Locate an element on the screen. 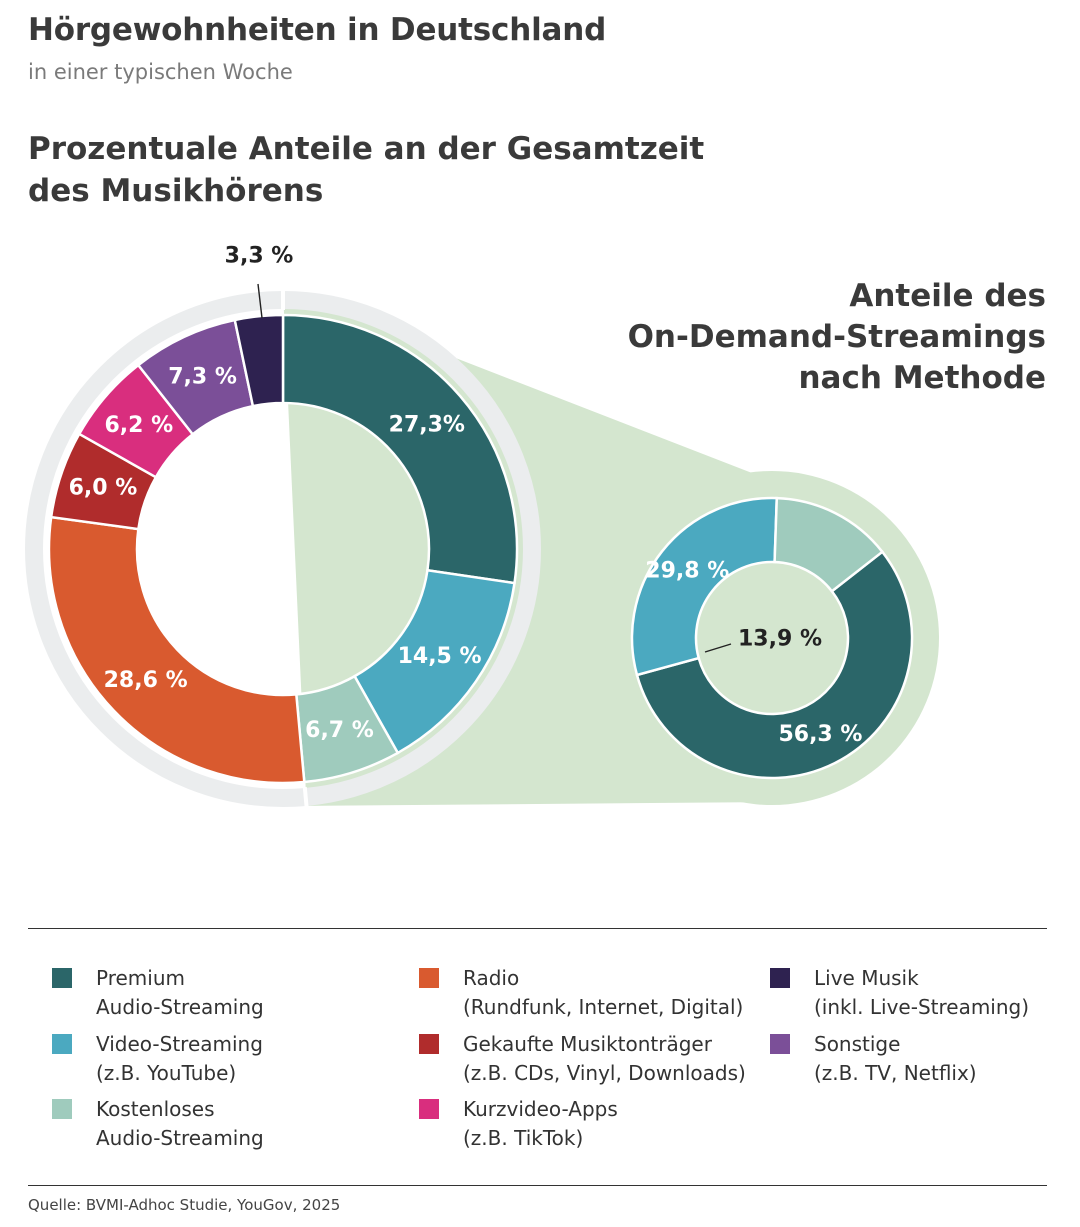 This screenshot has width=1080, height=1227. streaming-slice-premium is located at coordinates (774, 665).